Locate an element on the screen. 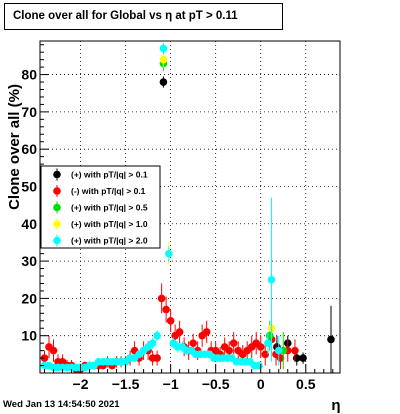 Image resolution: width=400 pixels, height=414 pixels. legend-entry: (+) with pT/|q| > 2.0 is located at coordinates (109, 241).